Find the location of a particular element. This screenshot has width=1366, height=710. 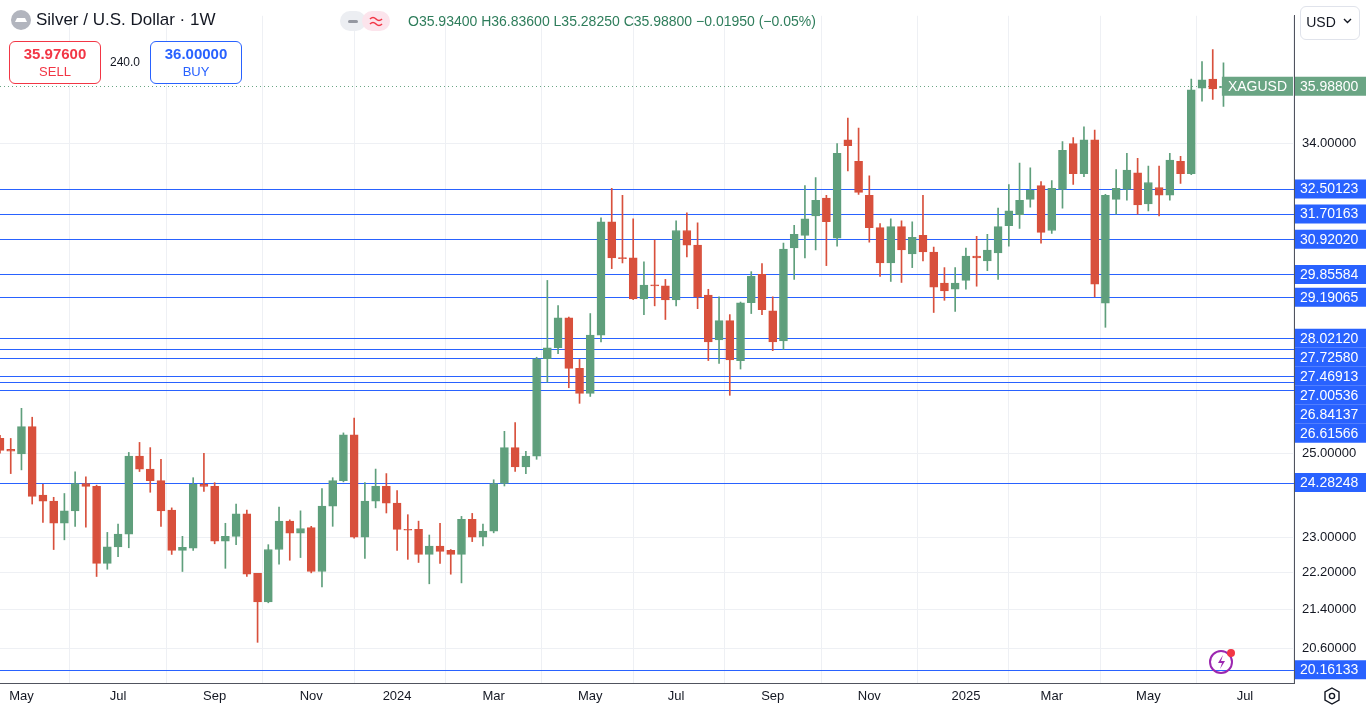

text: USD is located at coordinates (1321, 22).